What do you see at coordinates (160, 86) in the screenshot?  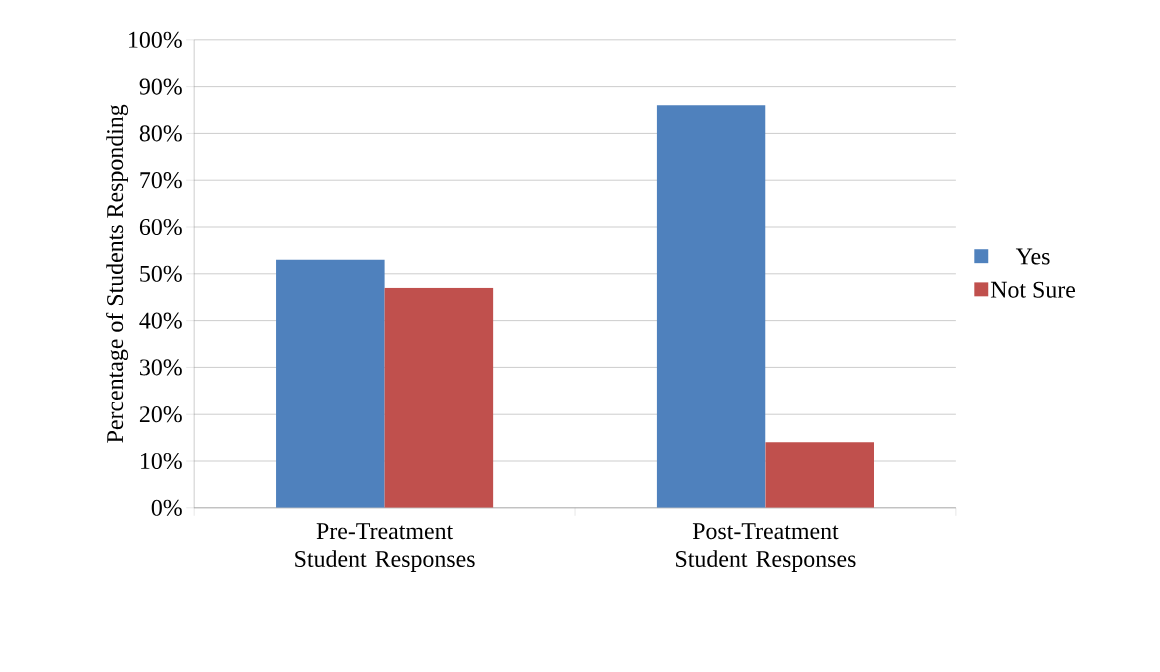 I see `y-tick-label: 90%` at bounding box center [160, 86].